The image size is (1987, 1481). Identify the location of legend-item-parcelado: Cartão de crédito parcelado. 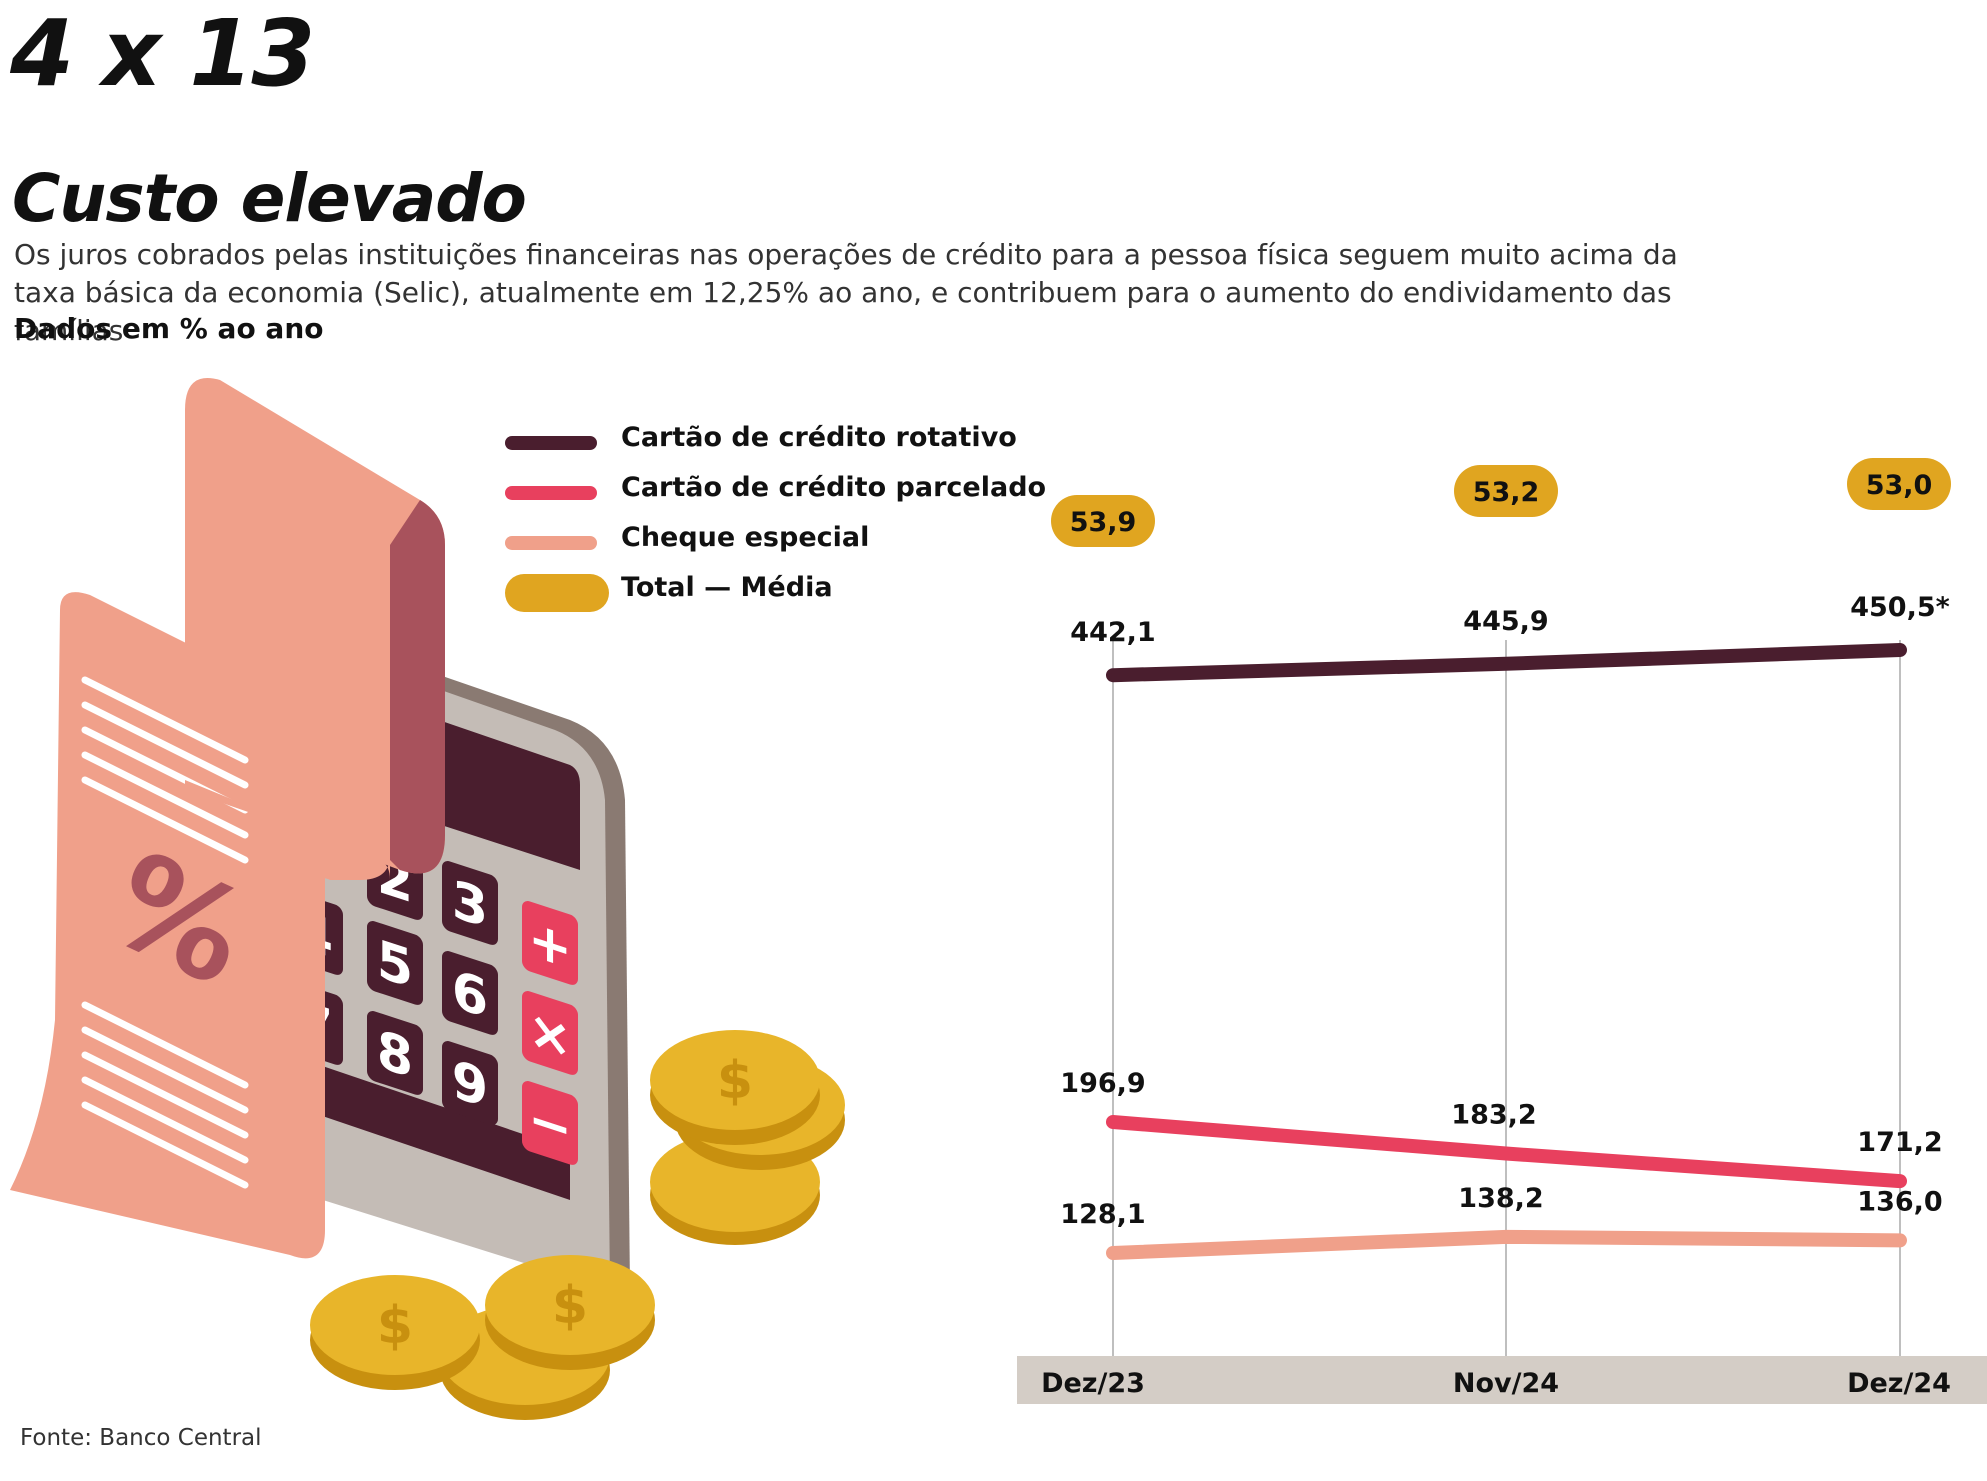
(775, 495).